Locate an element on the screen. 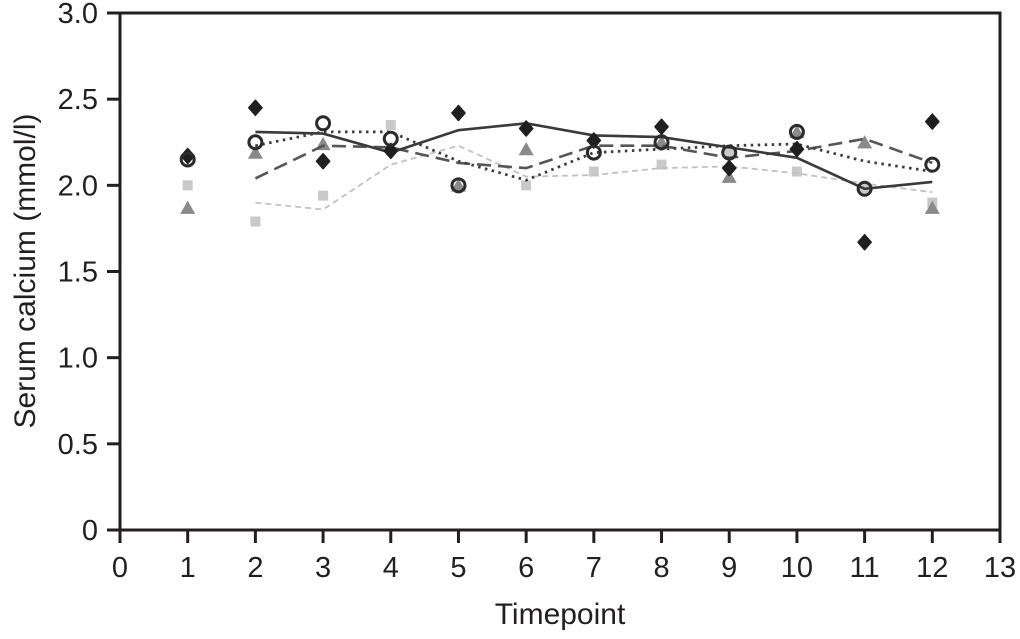 This screenshot has width=1020, height=639. y-tick-label: 0 is located at coordinates (90, 531).